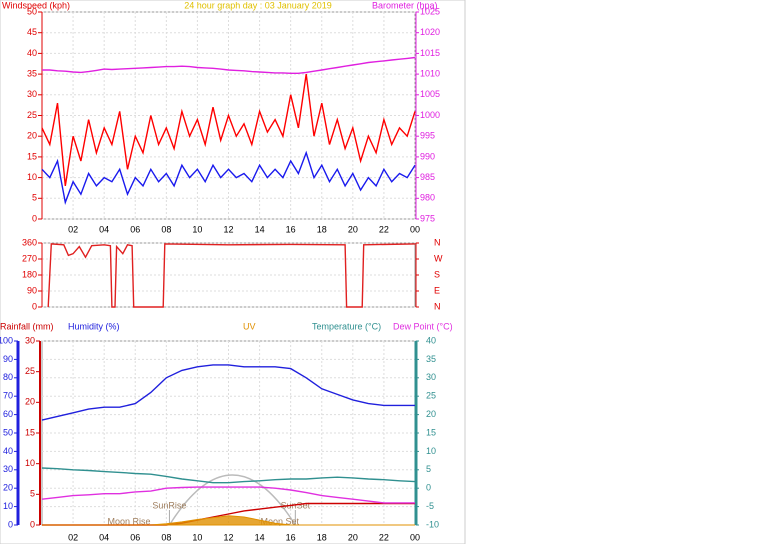 The image size is (761, 544). What do you see at coordinates (129, 521) in the screenshot?
I see `annotation: Moon Rise` at bounding box center [129, 521].